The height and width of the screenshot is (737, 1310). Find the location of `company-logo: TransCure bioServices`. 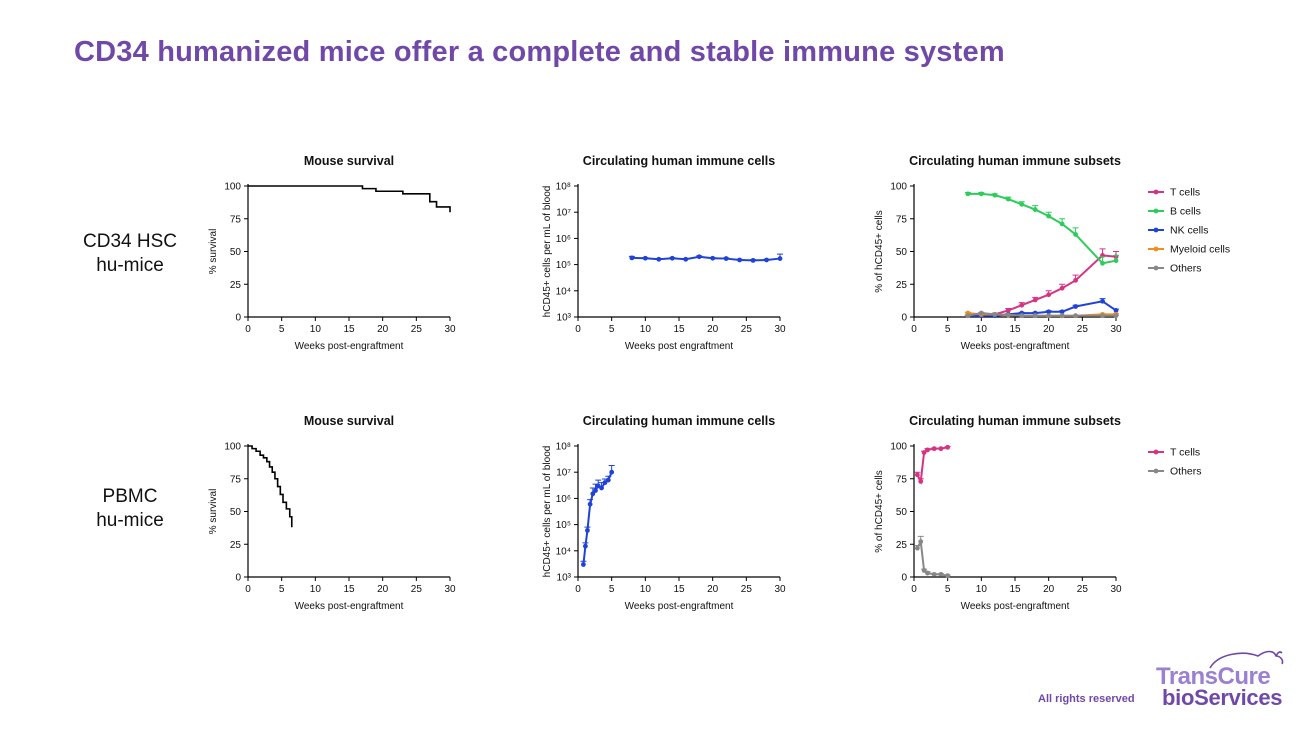

company-logo: TransCure bioServices is located at coordinates (1225, 679).